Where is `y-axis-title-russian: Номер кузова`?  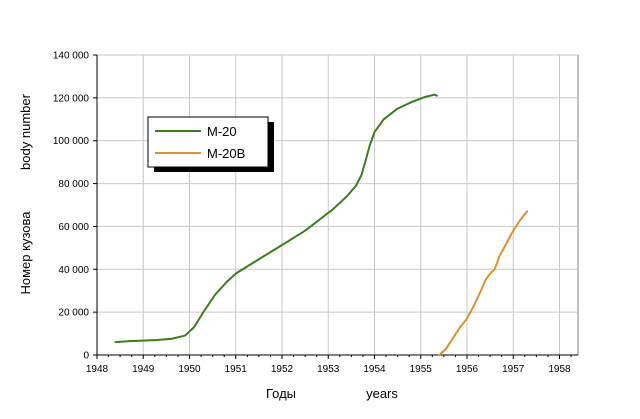 y-axis-title-russian: Номер кузова is located at coordinates (25, 253).